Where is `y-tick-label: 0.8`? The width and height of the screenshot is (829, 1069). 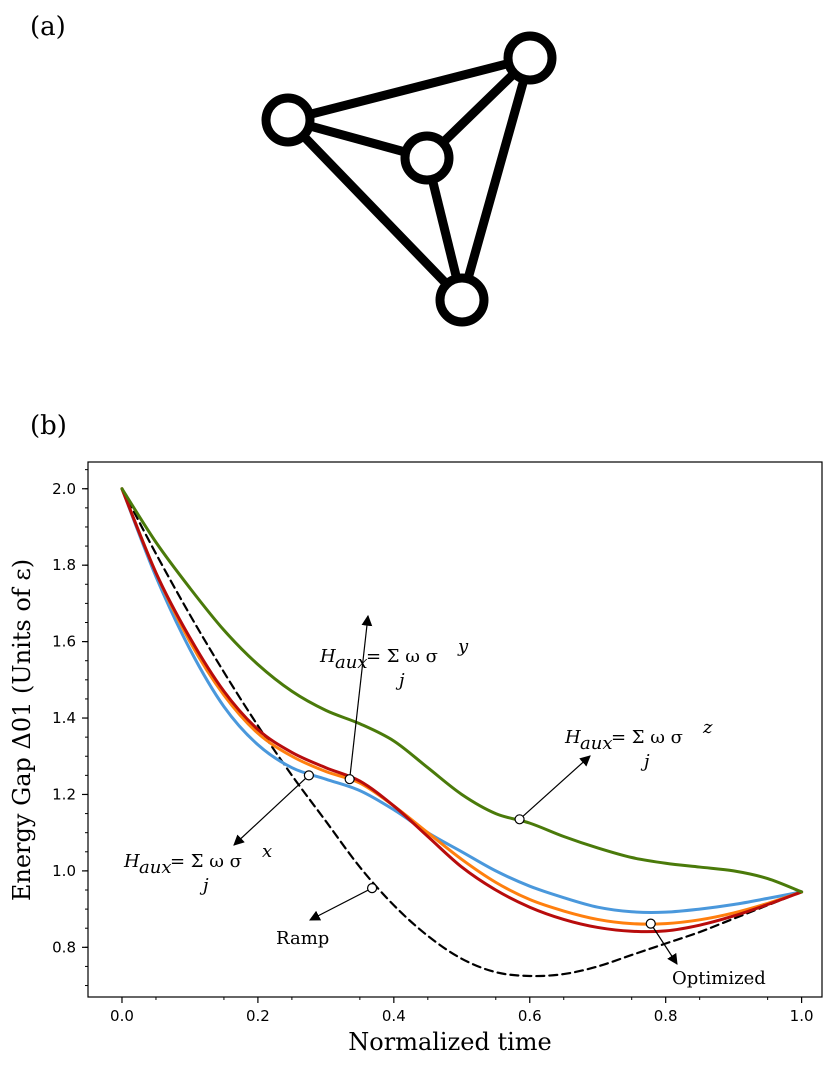 y-tick-label: 0.8 is located at coordinates (64, 947).